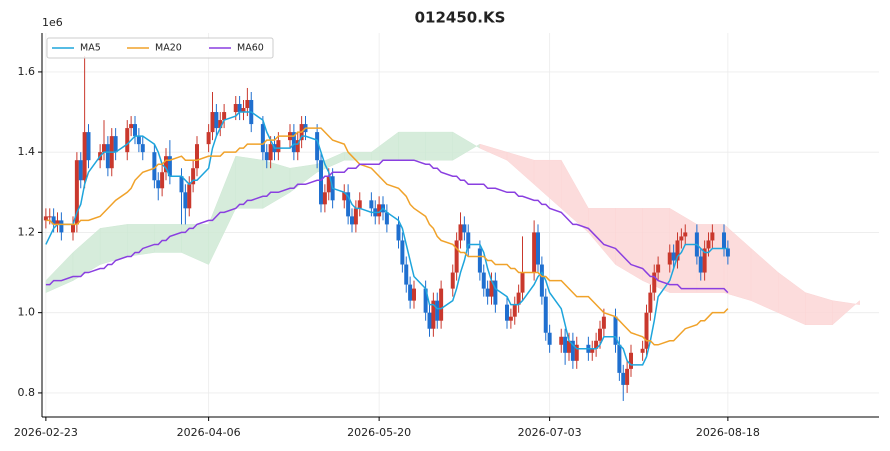 The image size is (890, 451). What do you see at coordinates (46, 432) in the screenshot?
I see `x-tick-label: 2026-02-23` at bounding box center [46, 432].